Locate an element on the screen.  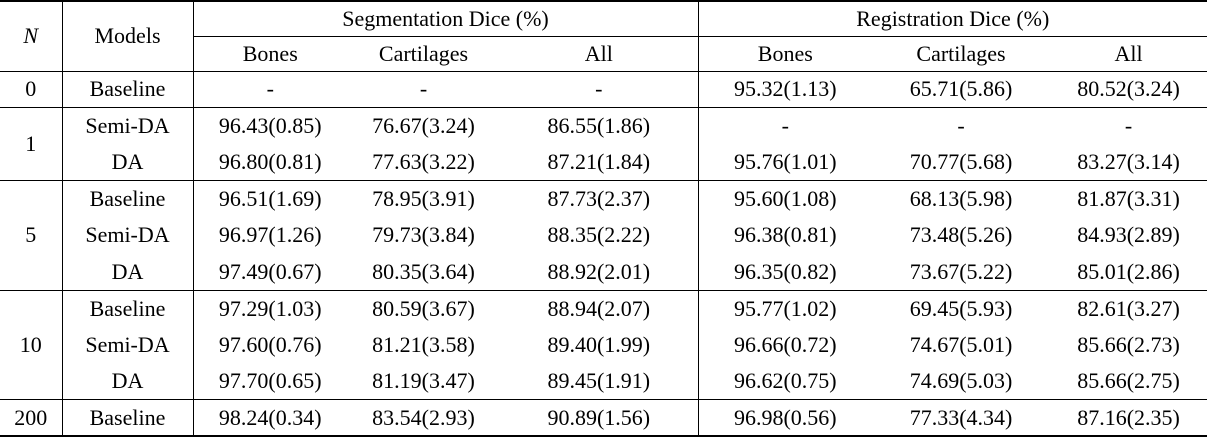
seg-all-value: 90.89(1.56) is located at coordinates (599, 417).